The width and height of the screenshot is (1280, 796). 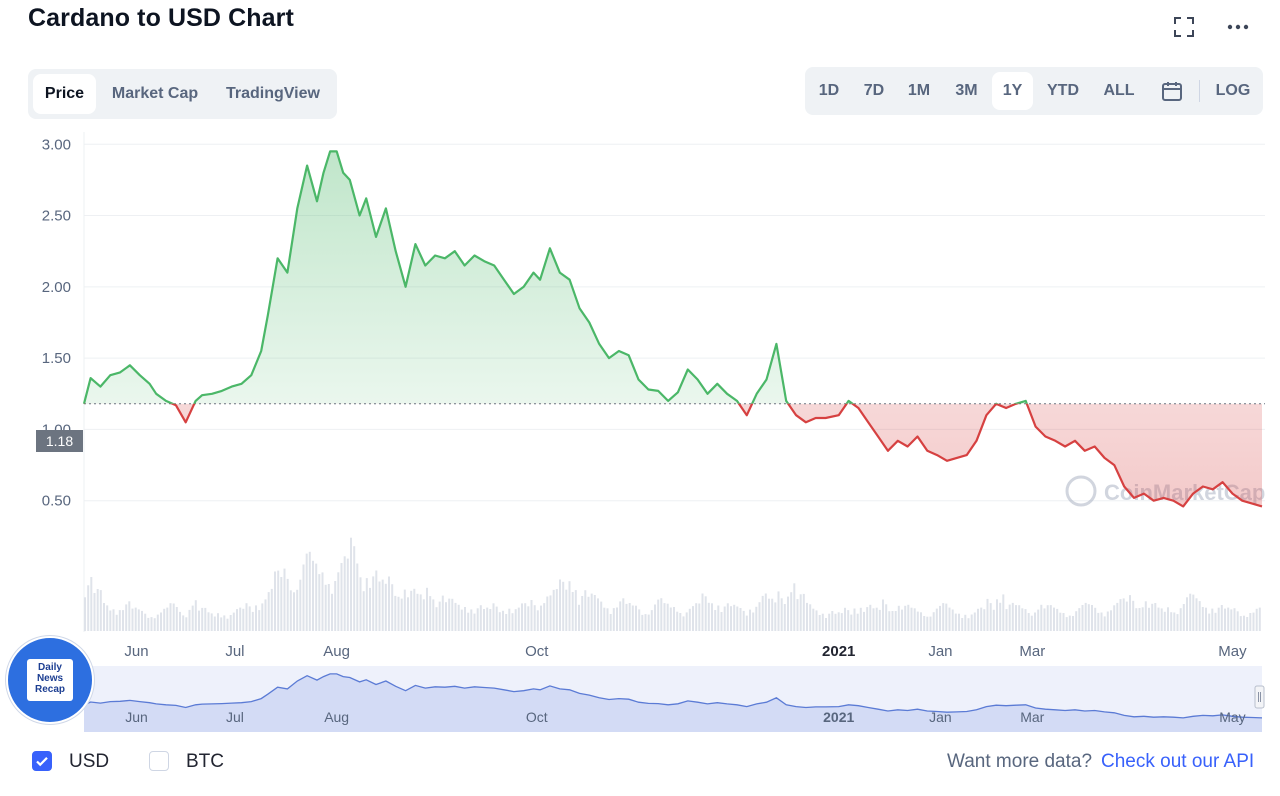 I want to click on range-ytd: YTD, so click(x=1063, y=90).